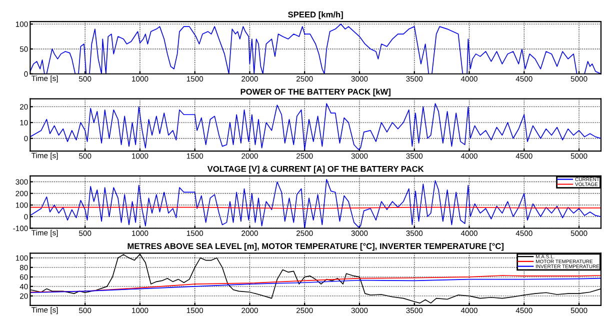  Describe the element at coordinates (315, 92) in the screenshot. I see `chart-title: POWER OF THE BATTERY PACK [kW]` at that location.